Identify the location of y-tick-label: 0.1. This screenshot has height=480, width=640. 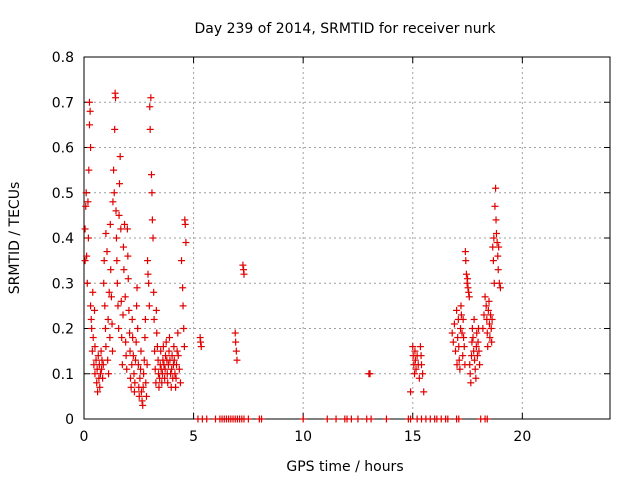
(63, 375).